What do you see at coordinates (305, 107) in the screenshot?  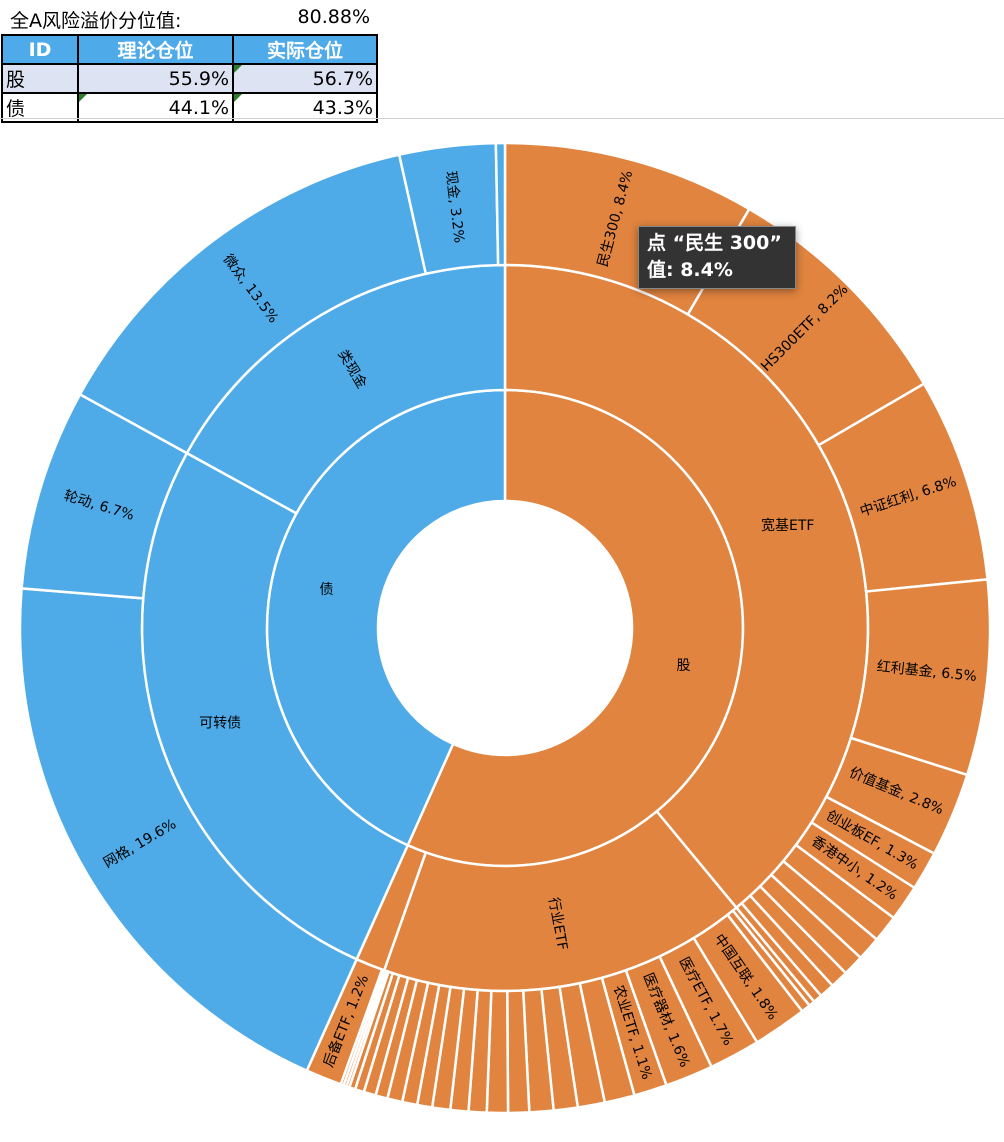 I see `cell-actual: 43.3%` at bounding box center [305, 107].